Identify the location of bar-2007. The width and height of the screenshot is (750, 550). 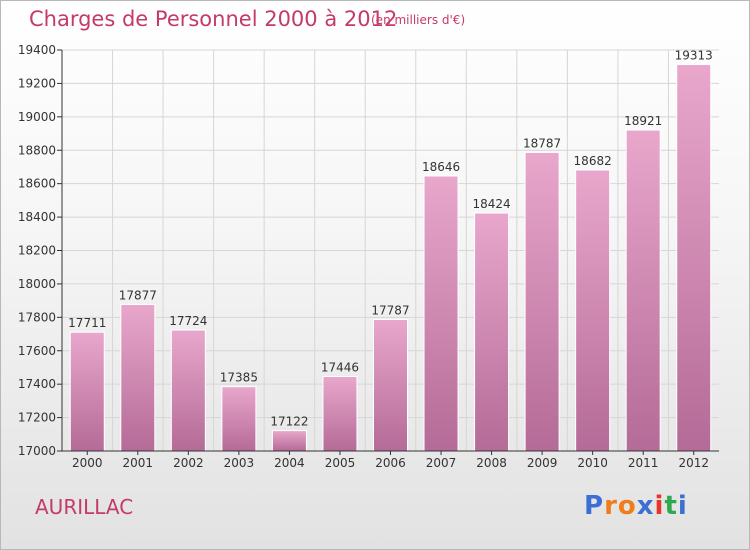
(441, 313).